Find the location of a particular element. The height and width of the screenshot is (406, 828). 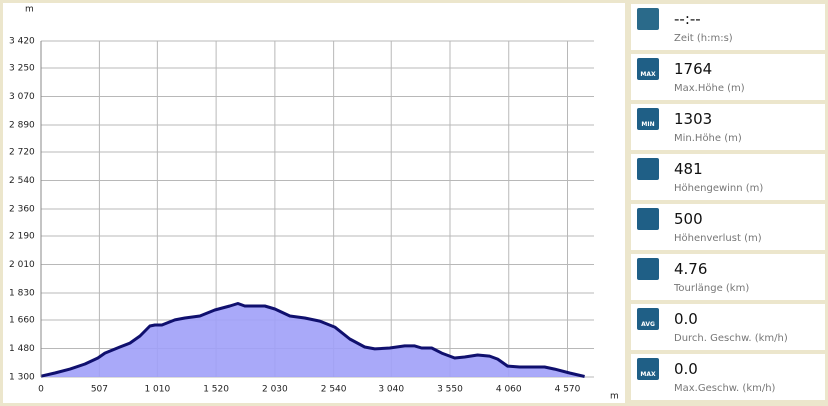

stat-label: Höhengewinn (m) is located at coordinates (719, 188).